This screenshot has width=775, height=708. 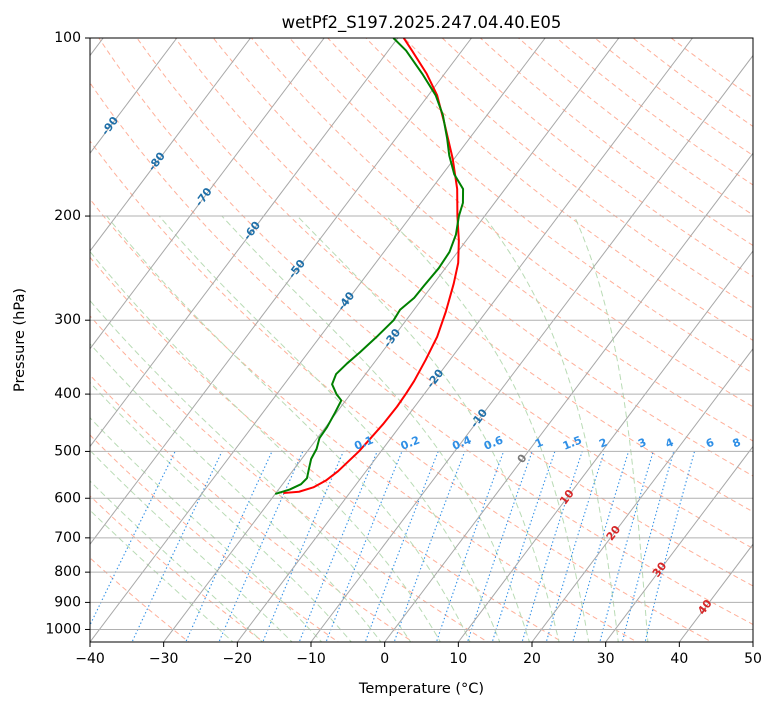 What do you see at coordinates (737, 443) in the screenshot?
I see `mixing-ratio-label: 8` at bounding box center [737, 443].